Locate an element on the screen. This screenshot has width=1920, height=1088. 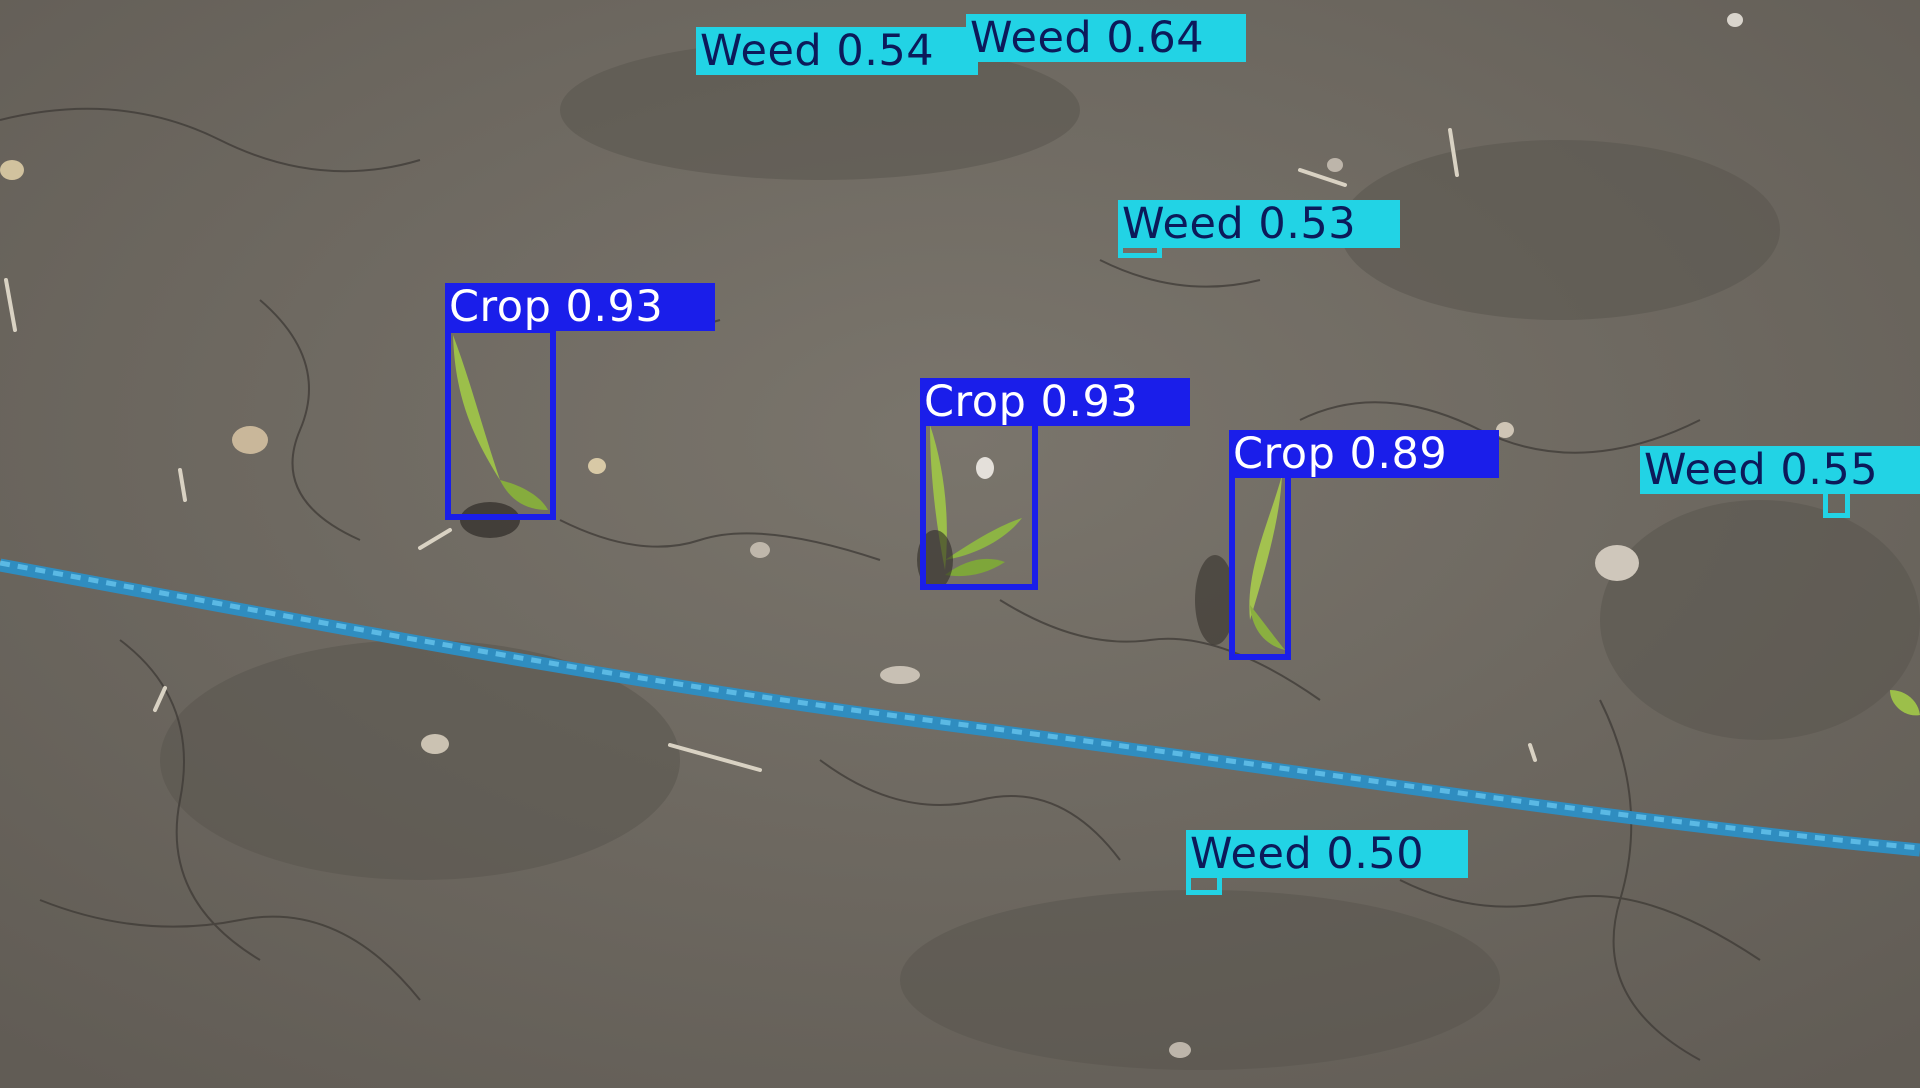
weed-label-2: Weed 0.64 is located at coordinates (1106, 38).